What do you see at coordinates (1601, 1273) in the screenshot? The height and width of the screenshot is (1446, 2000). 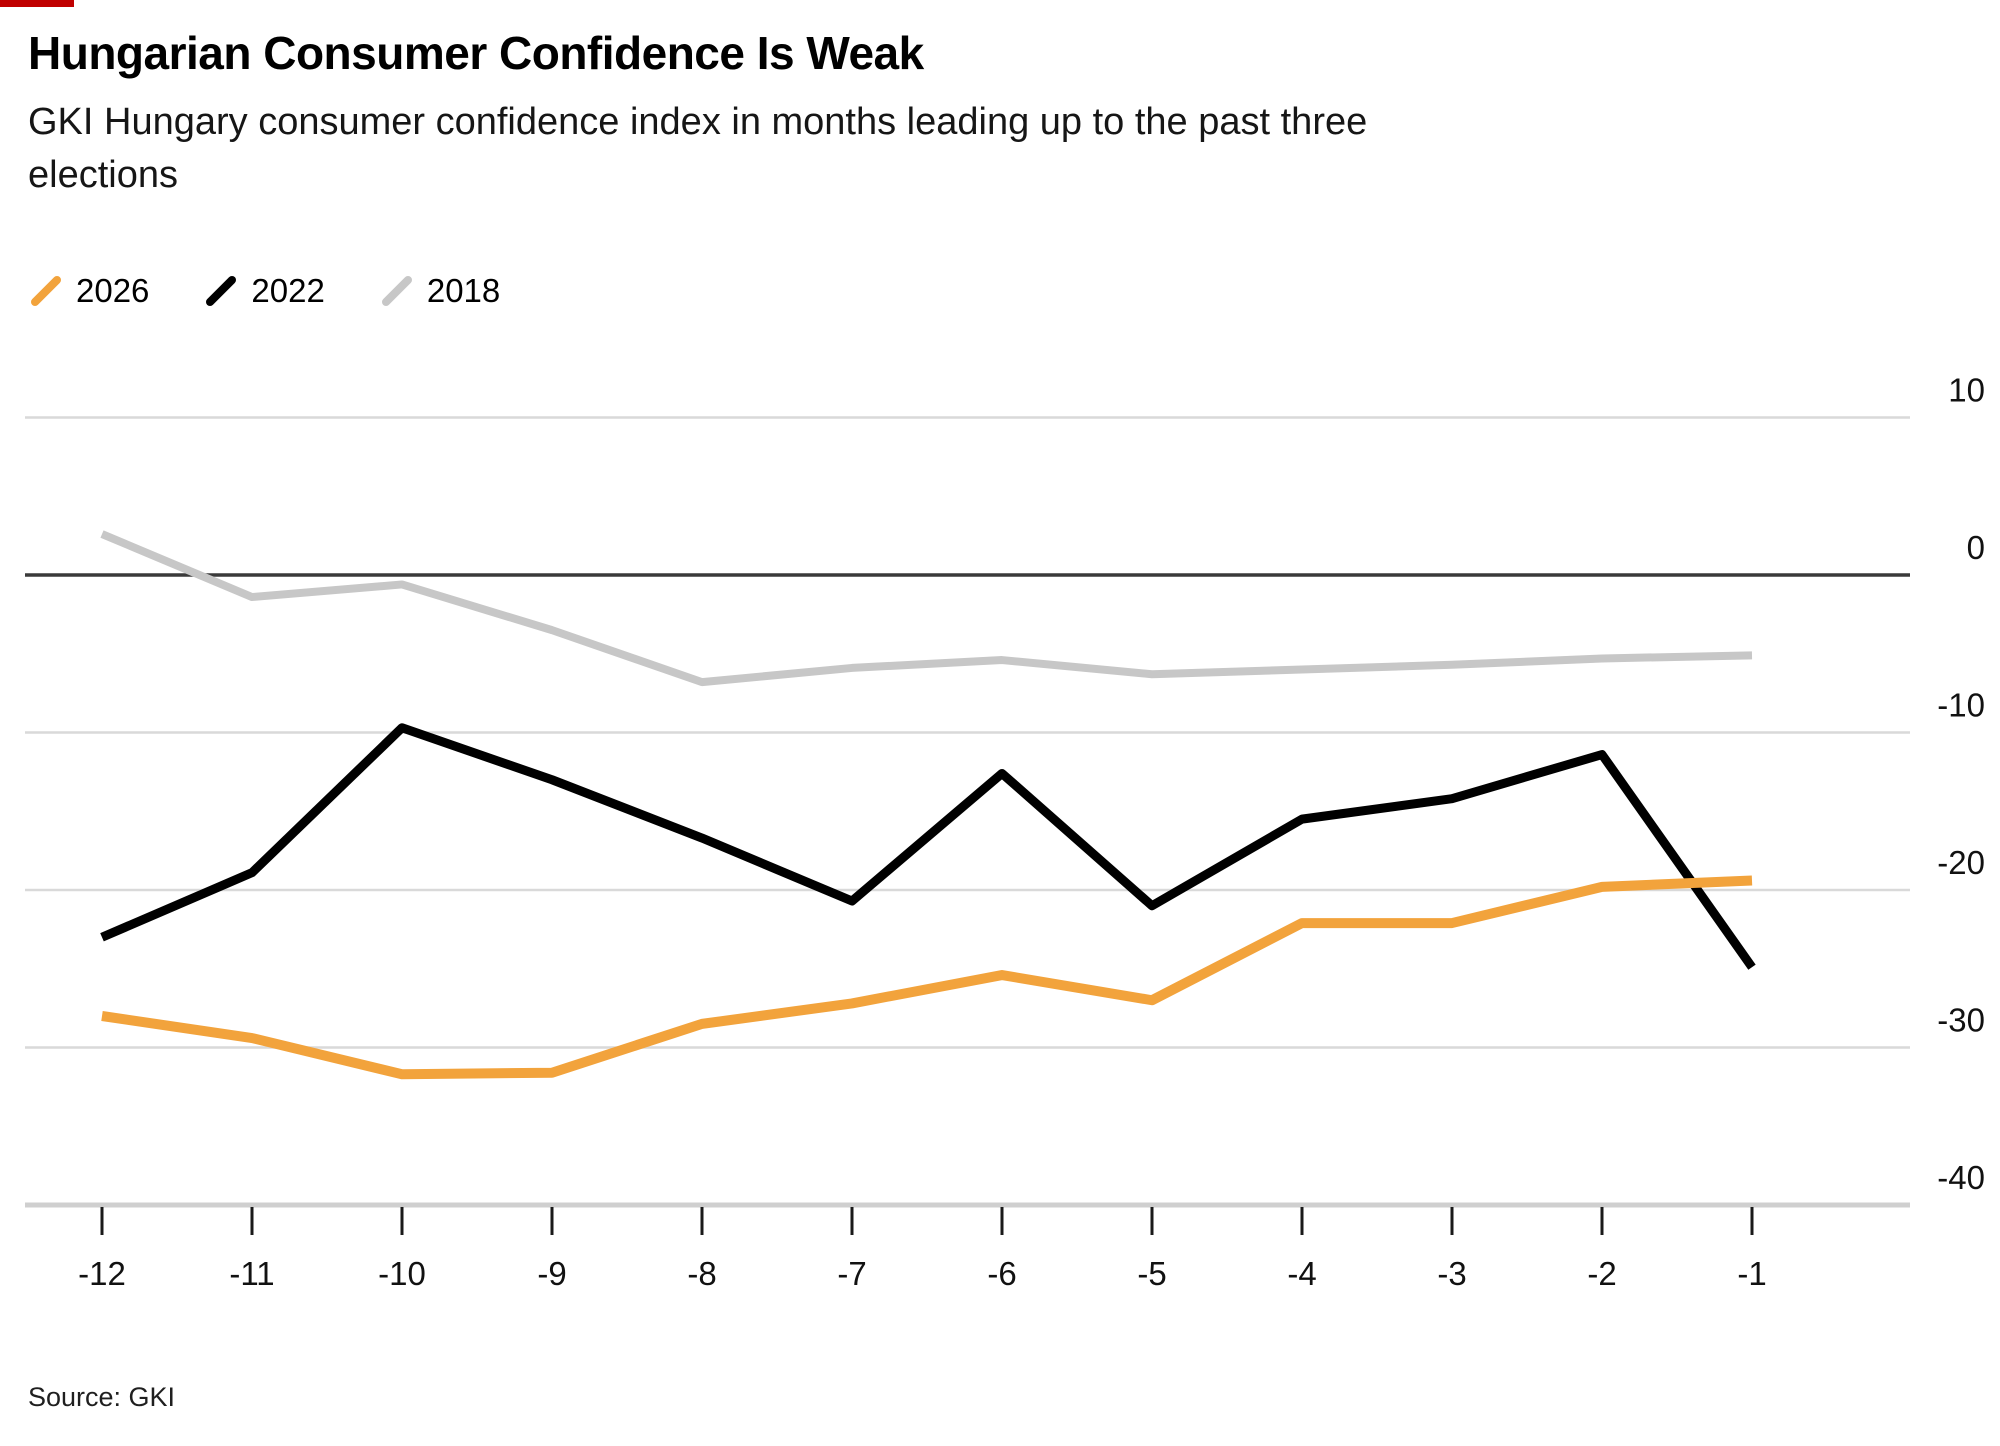 I see `x-axis-tick-label: -2` at bounding box center [1601, 1273].